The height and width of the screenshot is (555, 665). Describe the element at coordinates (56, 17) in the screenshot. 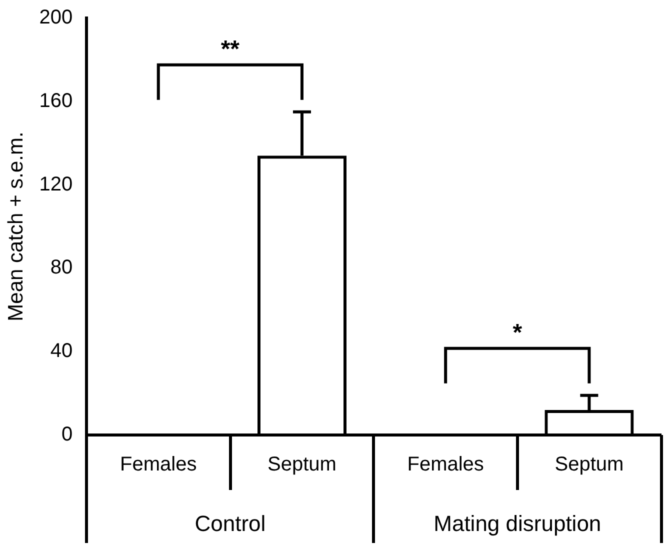

I see `y-tick-label: 200` at that location.